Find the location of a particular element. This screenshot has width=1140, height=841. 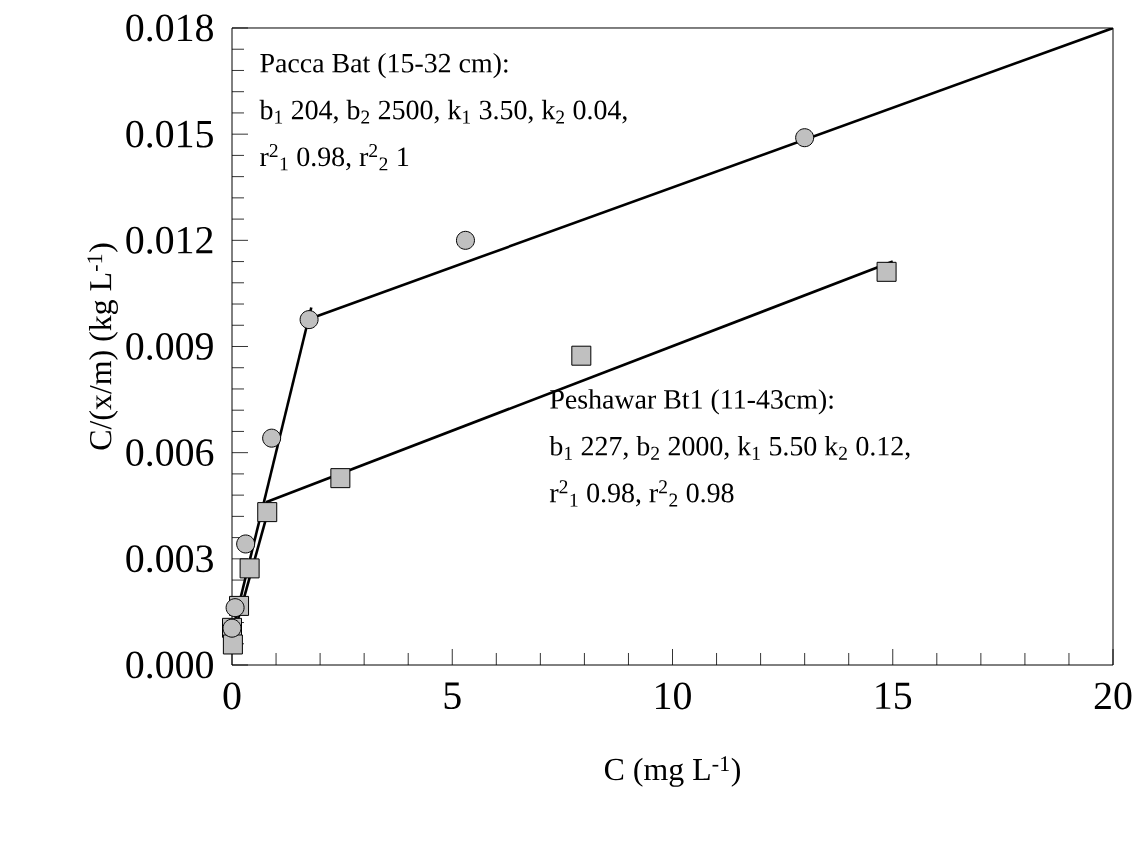

annotation: r$^{2}$$_{1}$ 0.98, r$^{2}$$_{2}$ 1 is located at coordinates (334, 157).